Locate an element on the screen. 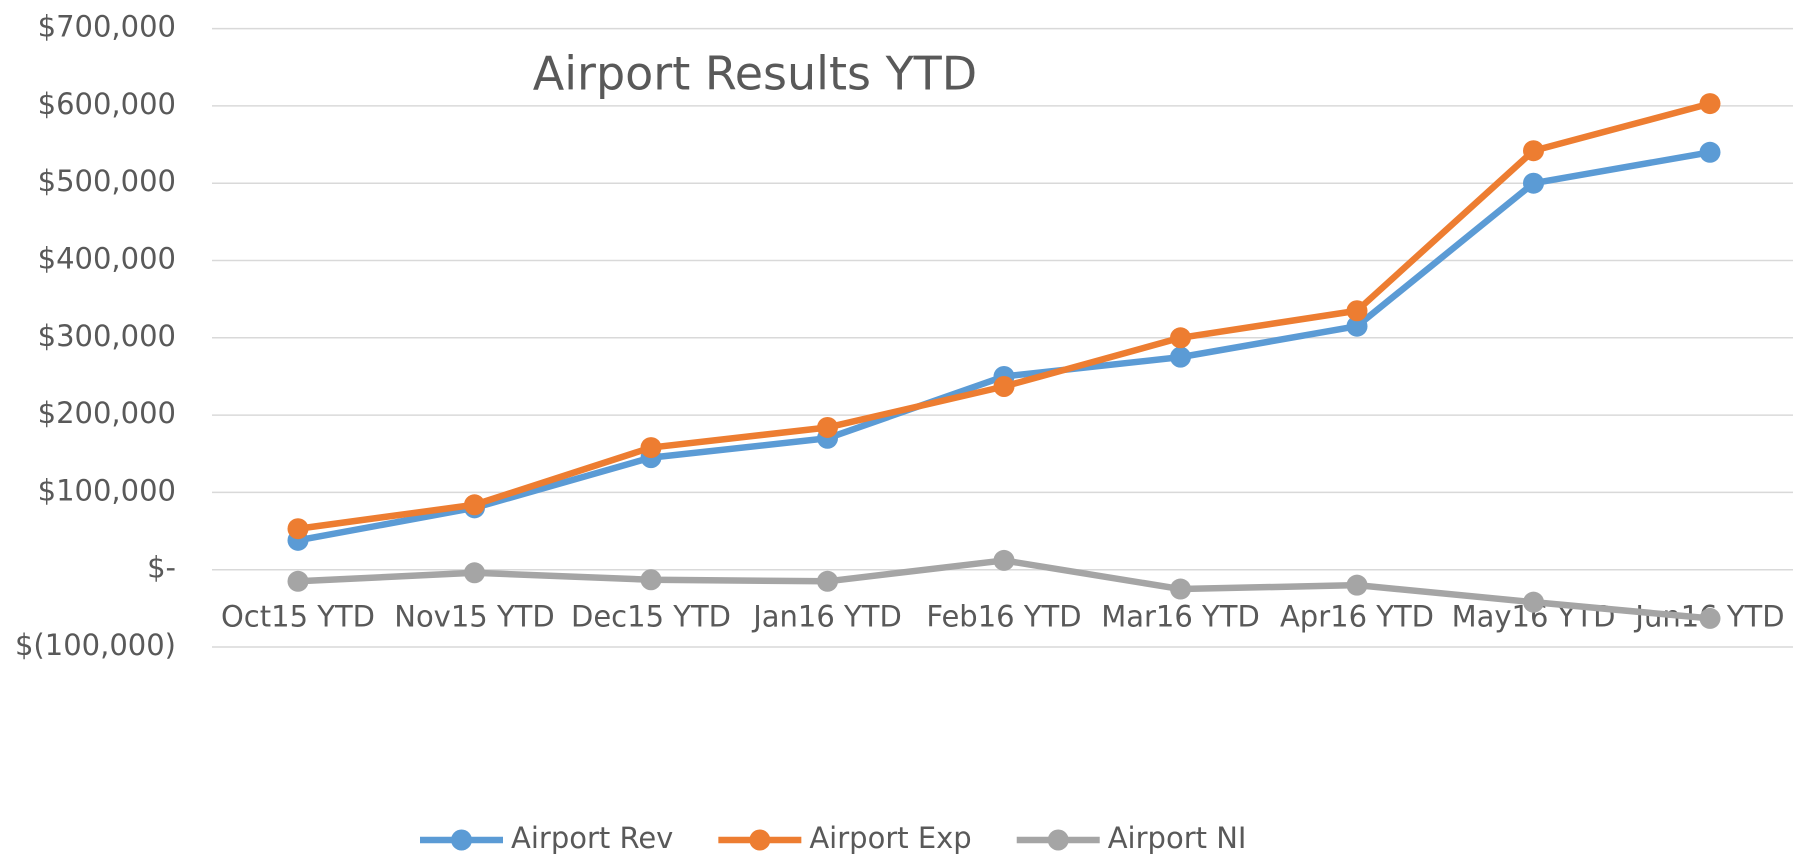  y-tick-label: $600,000 is located at coordinates (107, 104).